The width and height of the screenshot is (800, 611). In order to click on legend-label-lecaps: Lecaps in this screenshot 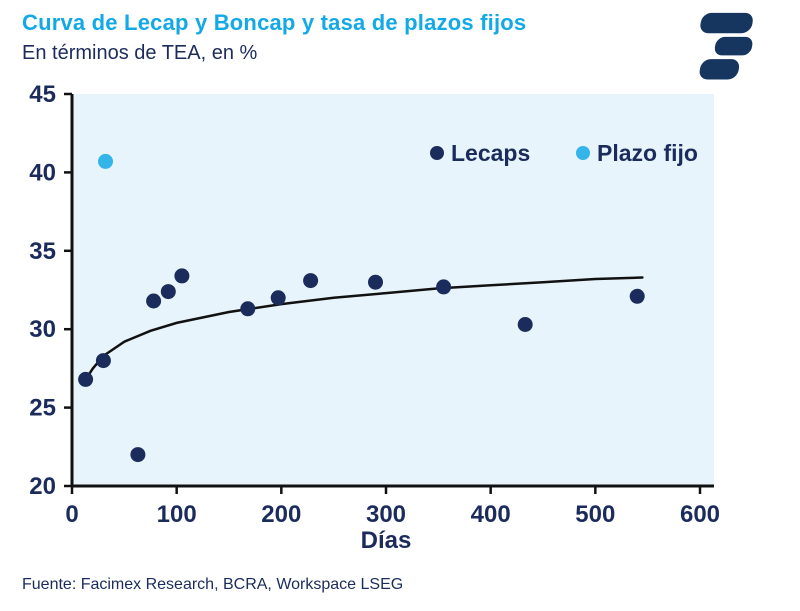, I will do `click(490, 153)`.